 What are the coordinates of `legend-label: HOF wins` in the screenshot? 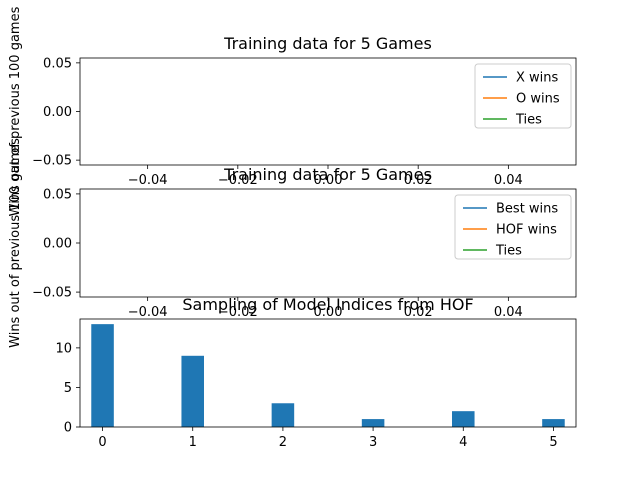 It's located at (526, 230).